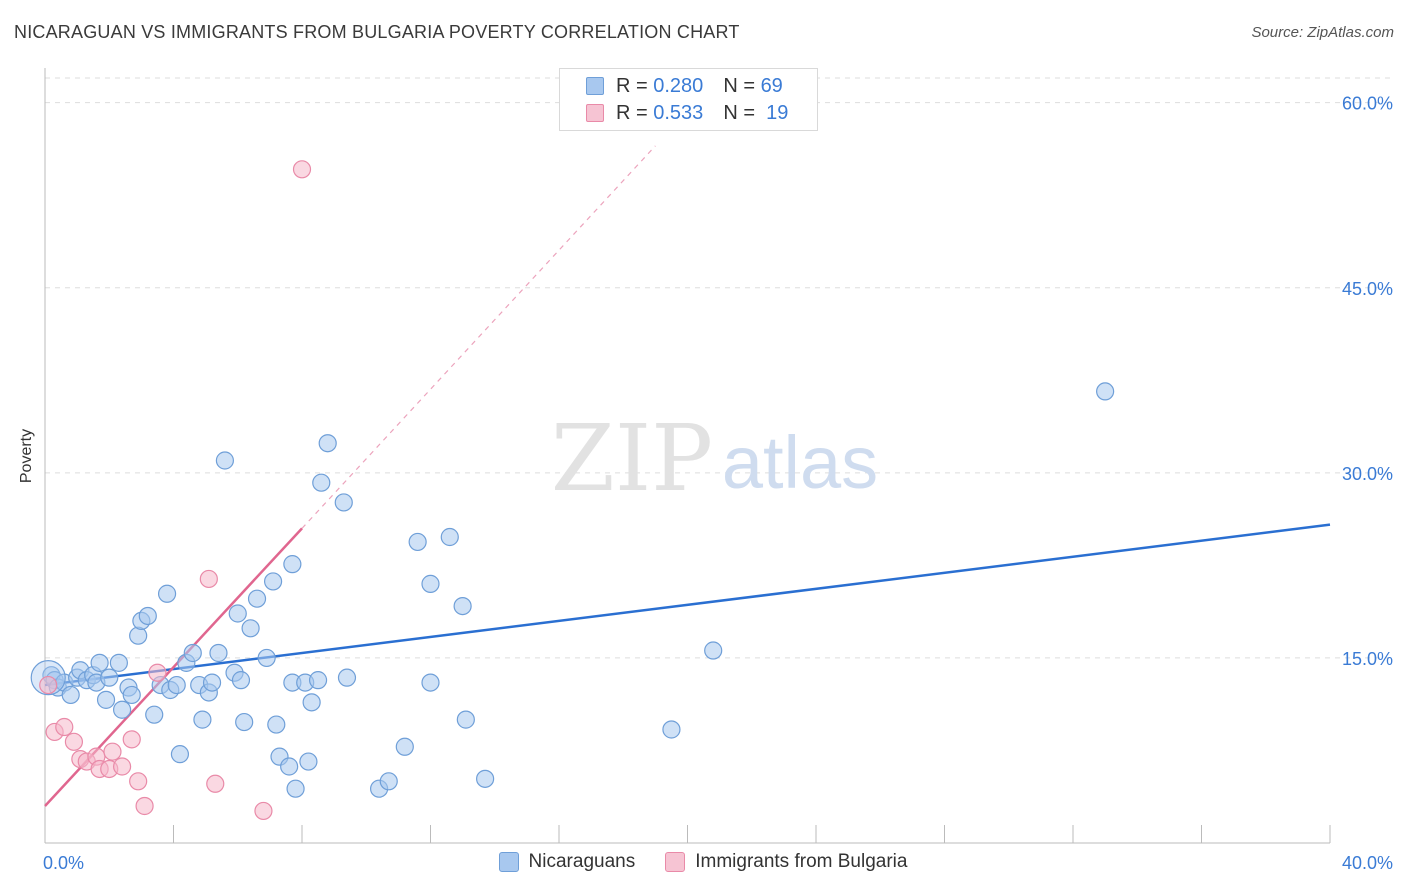 This screenshot has width=1406, height=892. What do you see at coordinates (1367, 659) in the screenshot?
I see `y-tick-label: 15.0%` at bounding box center [1367, 659].